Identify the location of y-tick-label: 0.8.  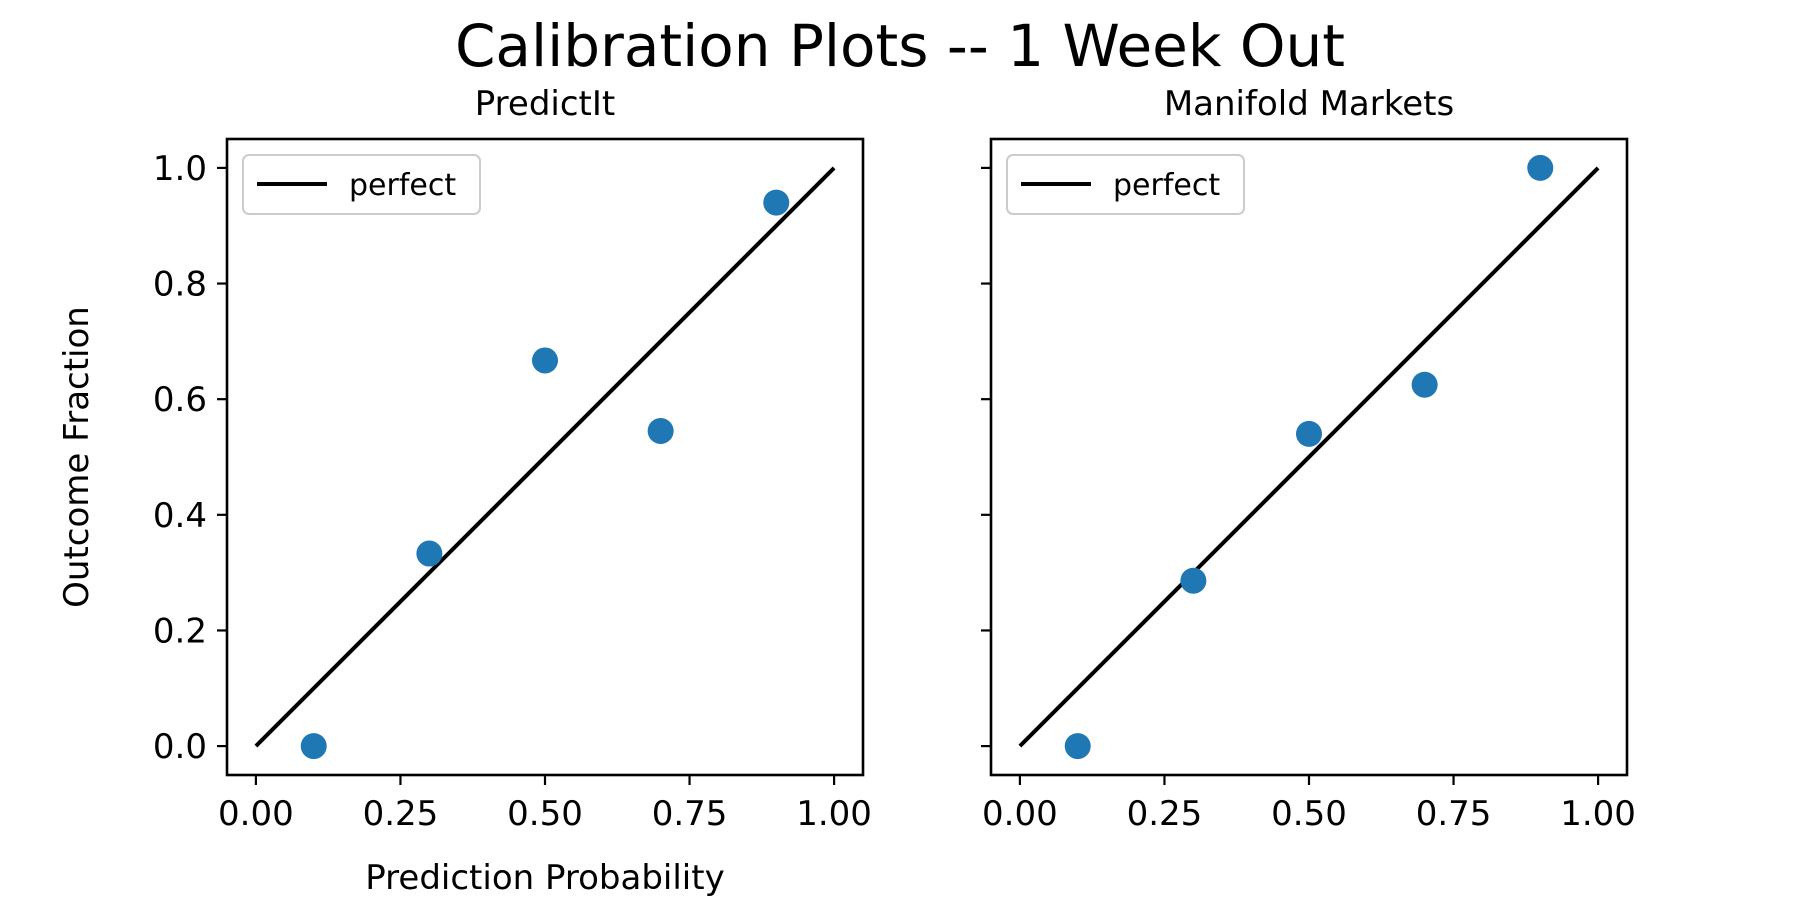
(180, 285).